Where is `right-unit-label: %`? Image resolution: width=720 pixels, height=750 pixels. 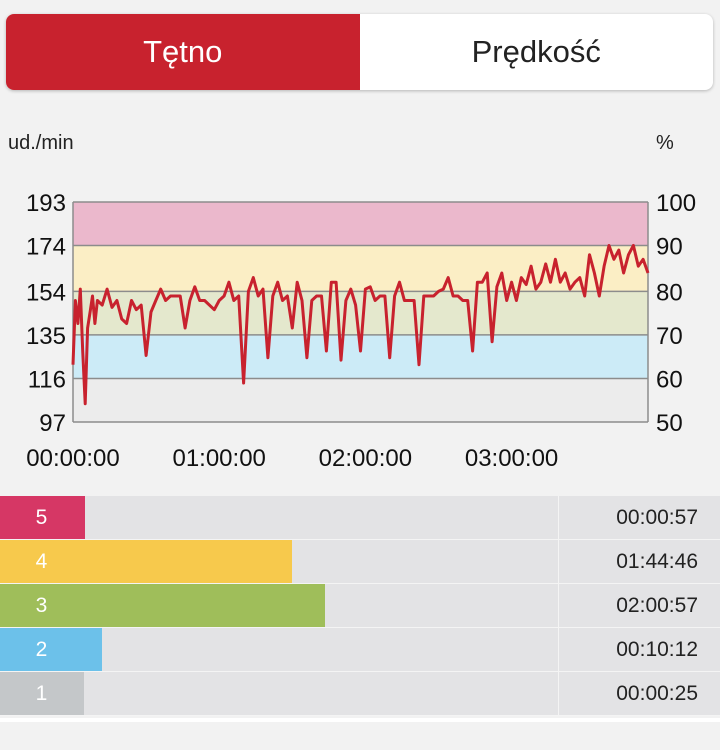 right-unit-label: % is located at coordinates (665, 143).